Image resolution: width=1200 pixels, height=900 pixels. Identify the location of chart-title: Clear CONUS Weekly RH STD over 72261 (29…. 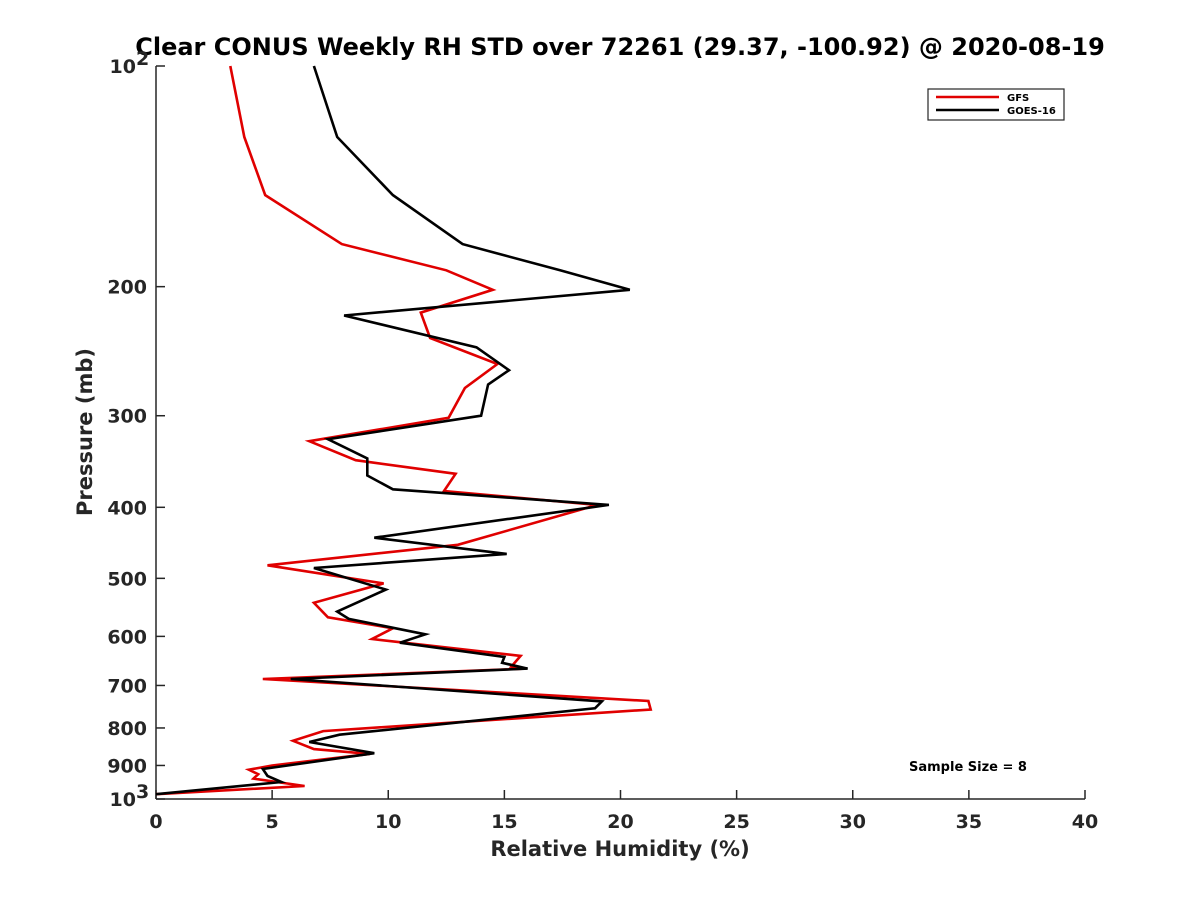
(620, 47).